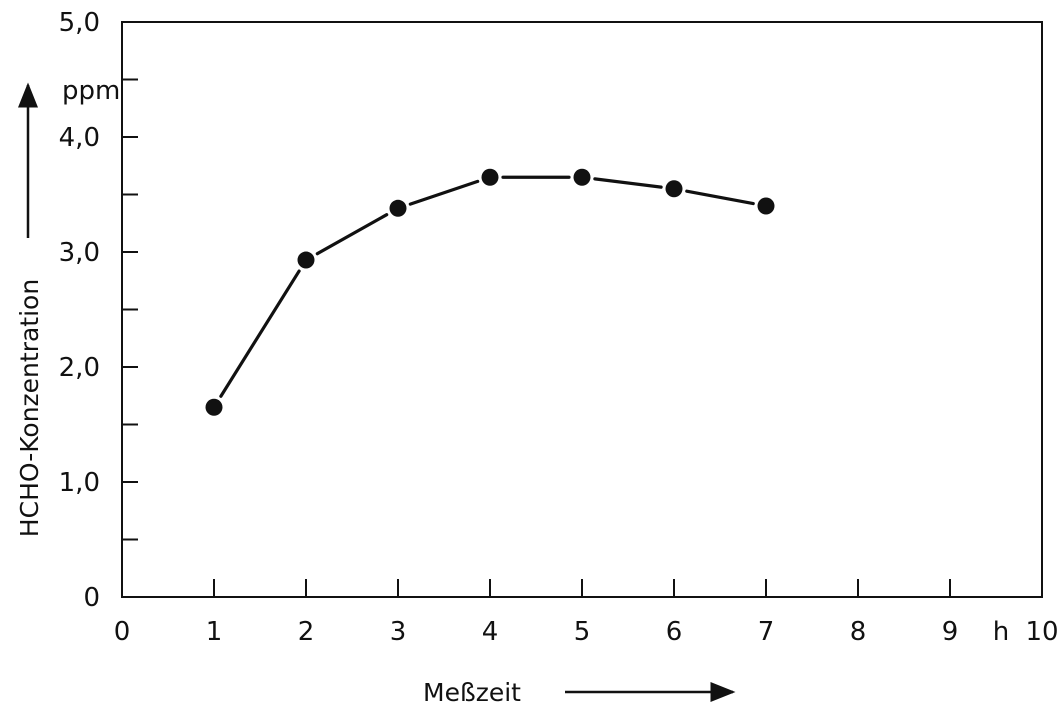  What do you see at coordinates (490, 632) in the screenshot?
I see `x-tick-label: 4` at bounding box center [490, 632].